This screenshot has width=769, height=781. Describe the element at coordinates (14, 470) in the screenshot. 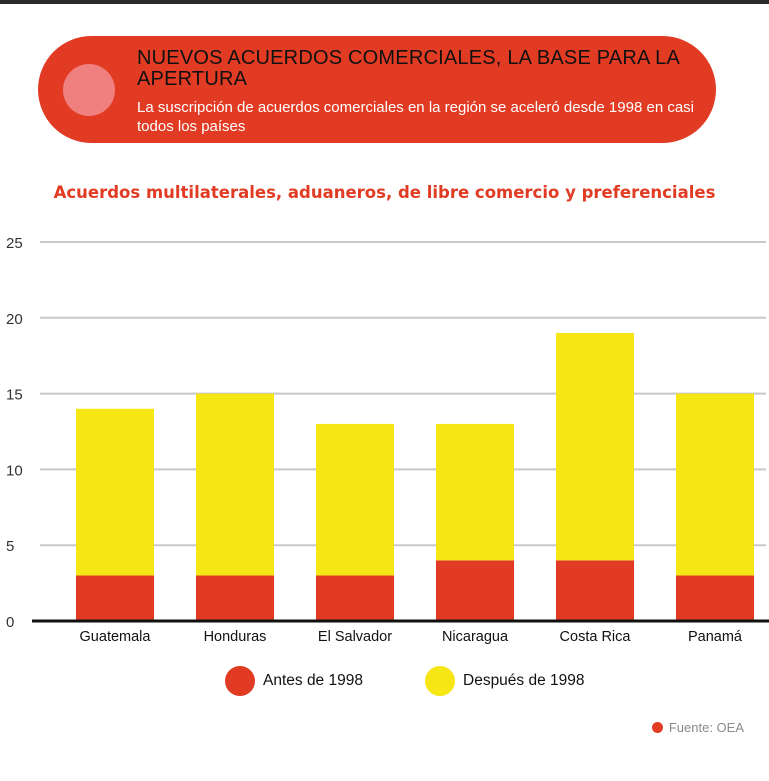

I see `y-tick-label: 10` at that location.